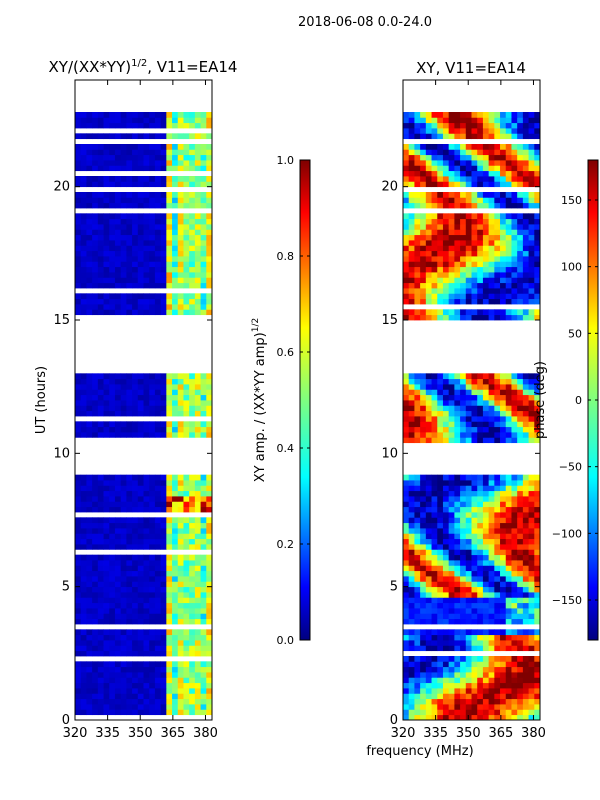 The image size is (600, 800). Describe the element at coordinates (61, 320) in the screenshot. I see `y-tick-label: 15` at that location.